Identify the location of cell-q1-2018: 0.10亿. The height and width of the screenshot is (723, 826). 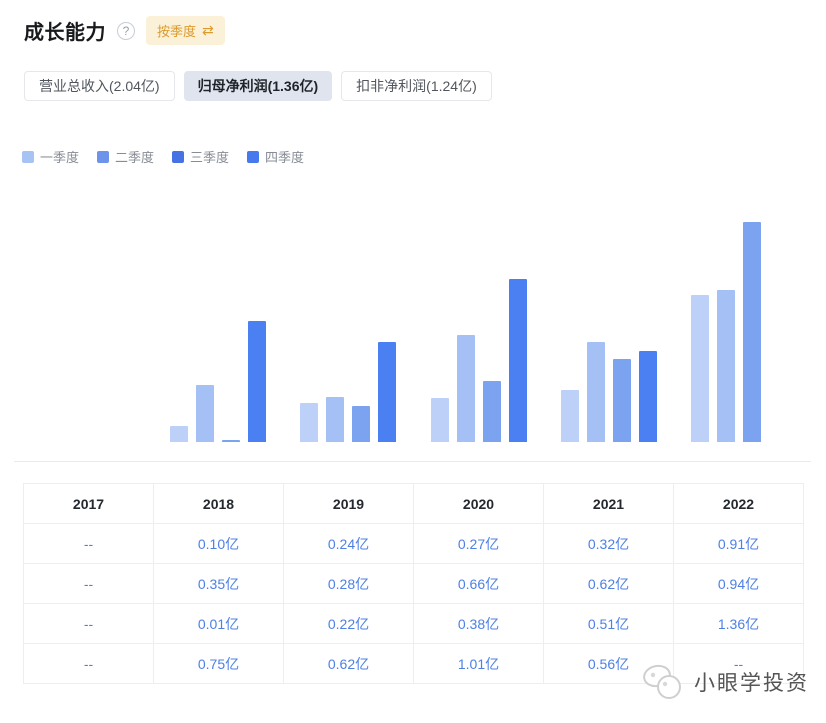
(218, 543).